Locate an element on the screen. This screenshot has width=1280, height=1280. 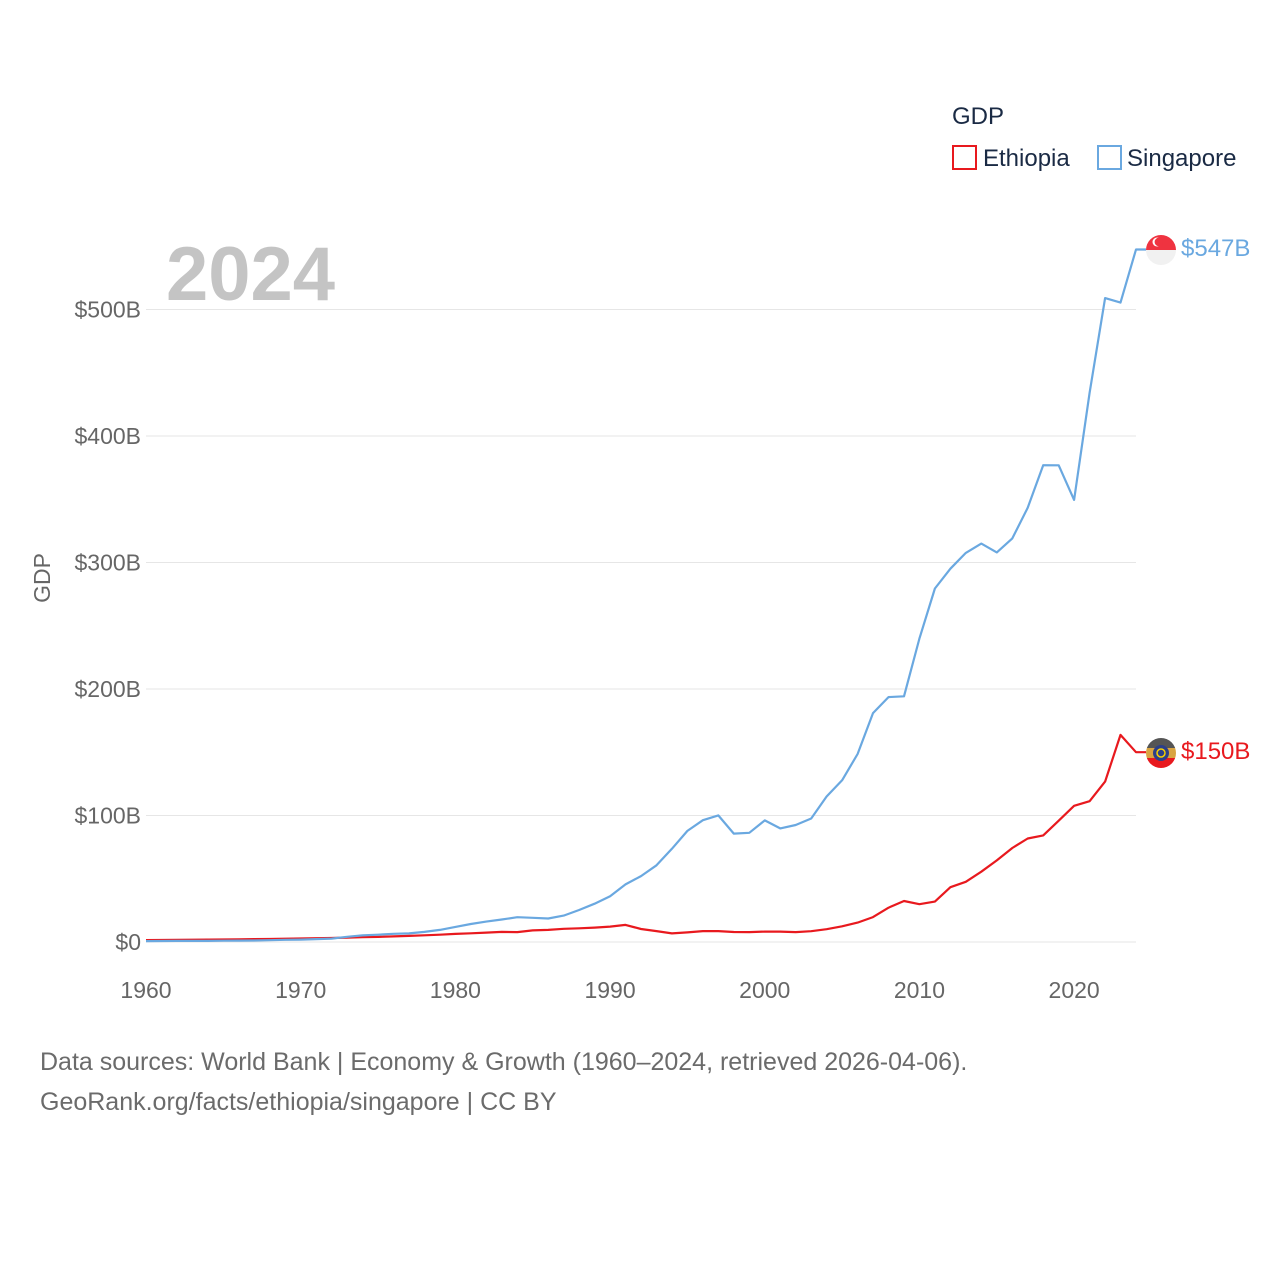
ethiopia-end-label: $150B is located at coordinates (1215, 751).